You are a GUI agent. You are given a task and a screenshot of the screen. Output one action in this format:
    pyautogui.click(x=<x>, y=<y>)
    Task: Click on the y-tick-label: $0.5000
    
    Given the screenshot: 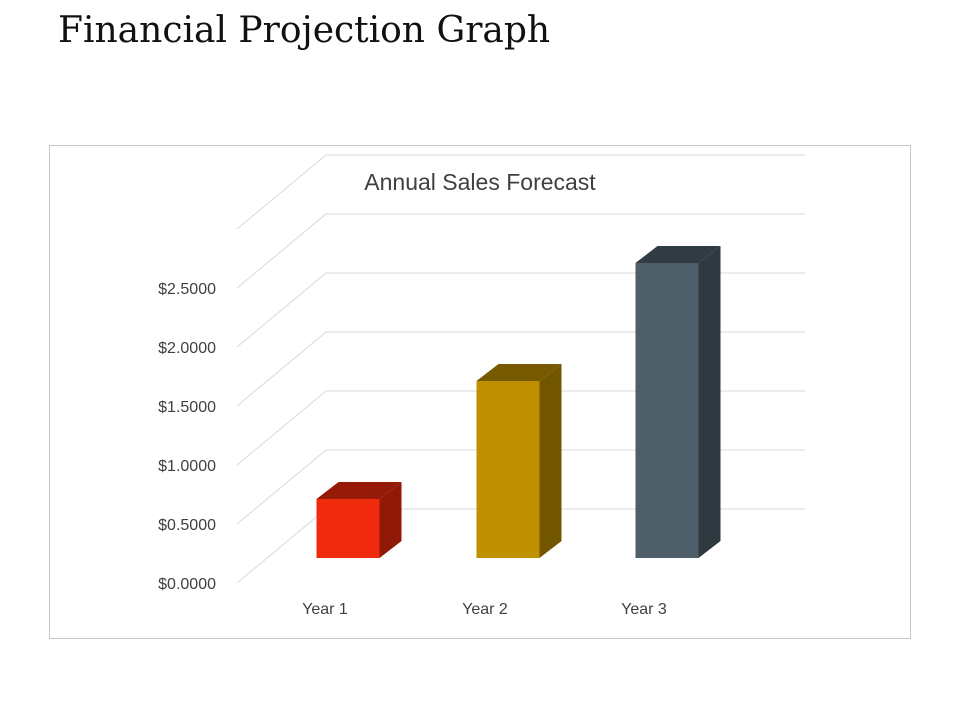 What is the action you would take?
    pyautogui.click(x=187, y=525)
    